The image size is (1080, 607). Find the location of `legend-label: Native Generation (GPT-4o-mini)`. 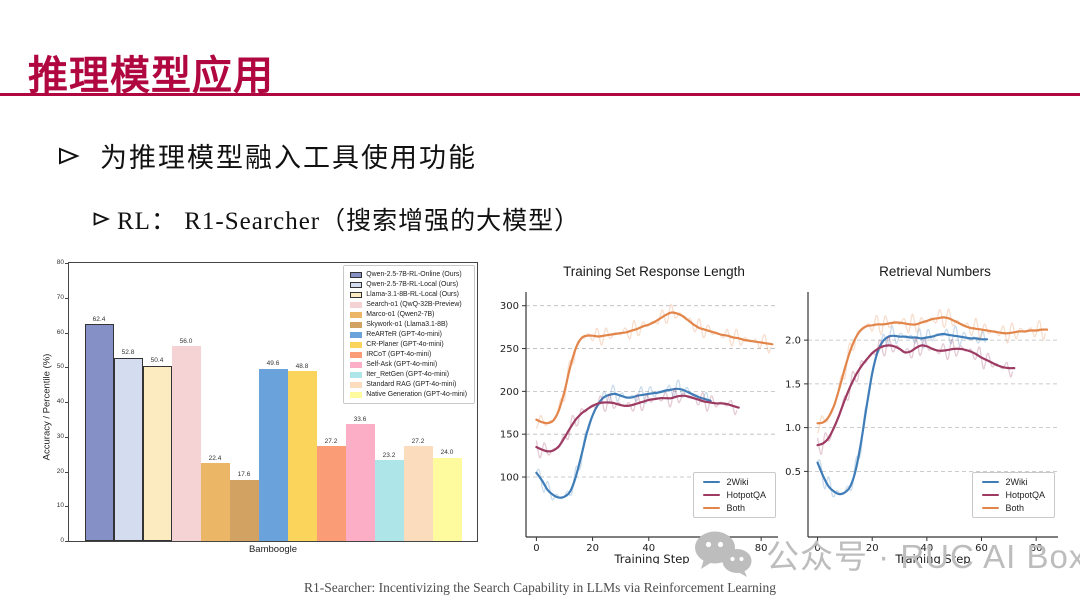

legend-label: Native Generation (GPT-4o-mini) is located at coordinates (416, 394).